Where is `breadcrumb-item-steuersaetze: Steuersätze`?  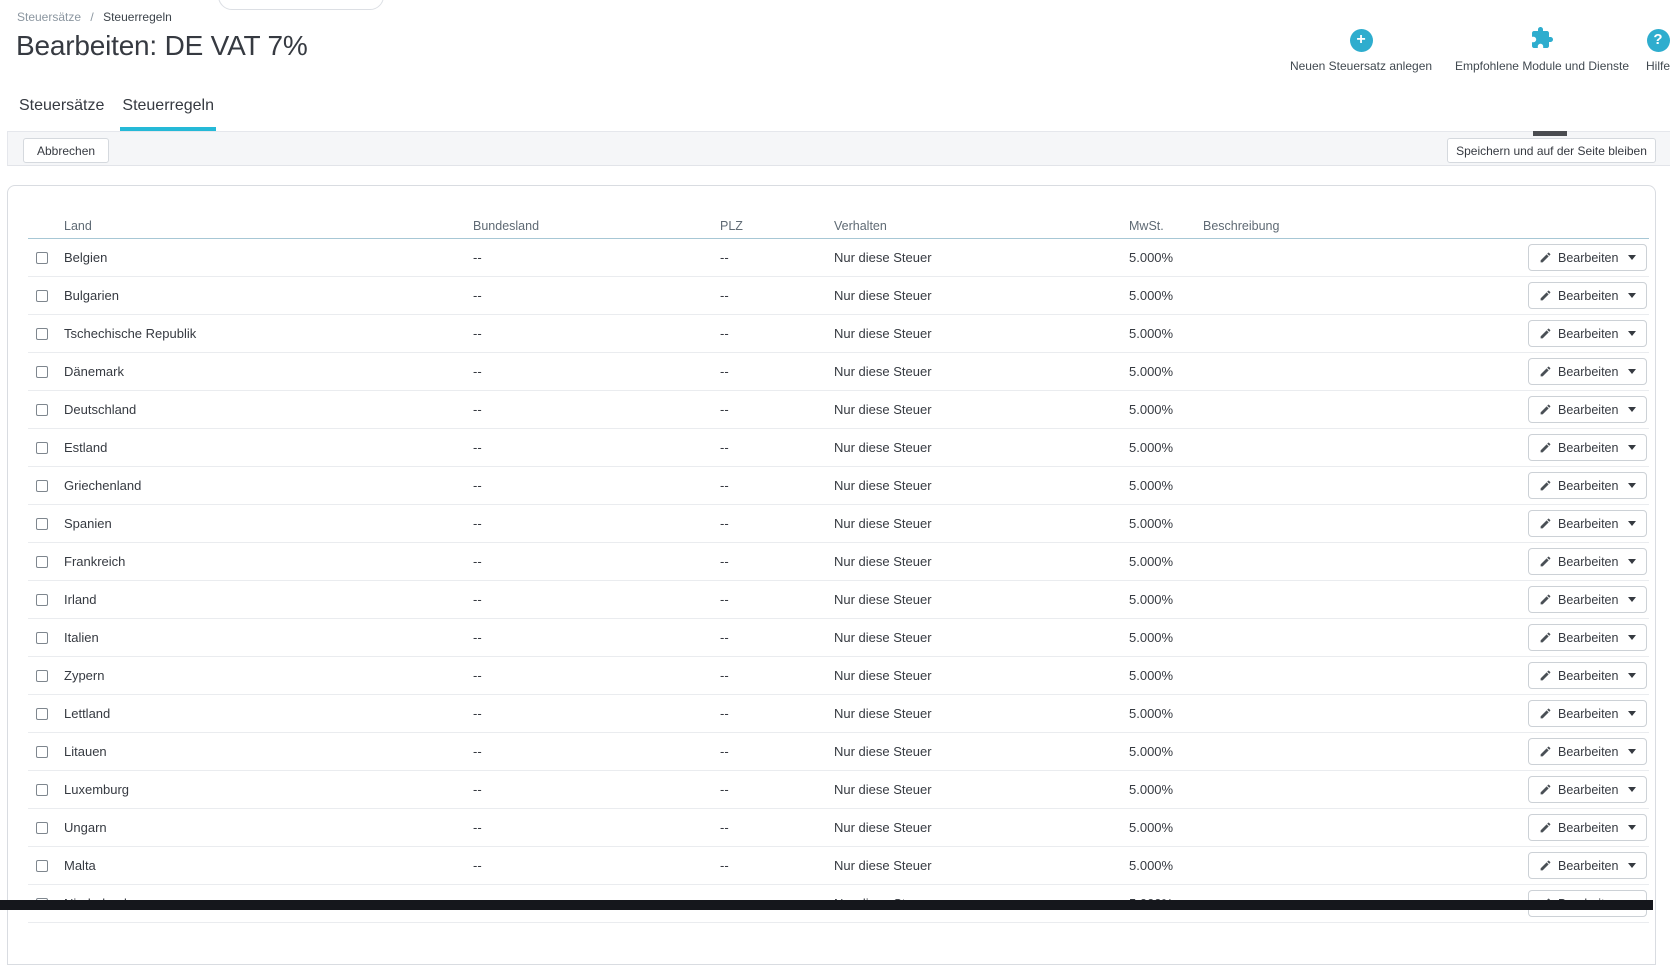 breadcrumb-item-steuersaetze: Steuersätze is located at coordinates (49, 17).